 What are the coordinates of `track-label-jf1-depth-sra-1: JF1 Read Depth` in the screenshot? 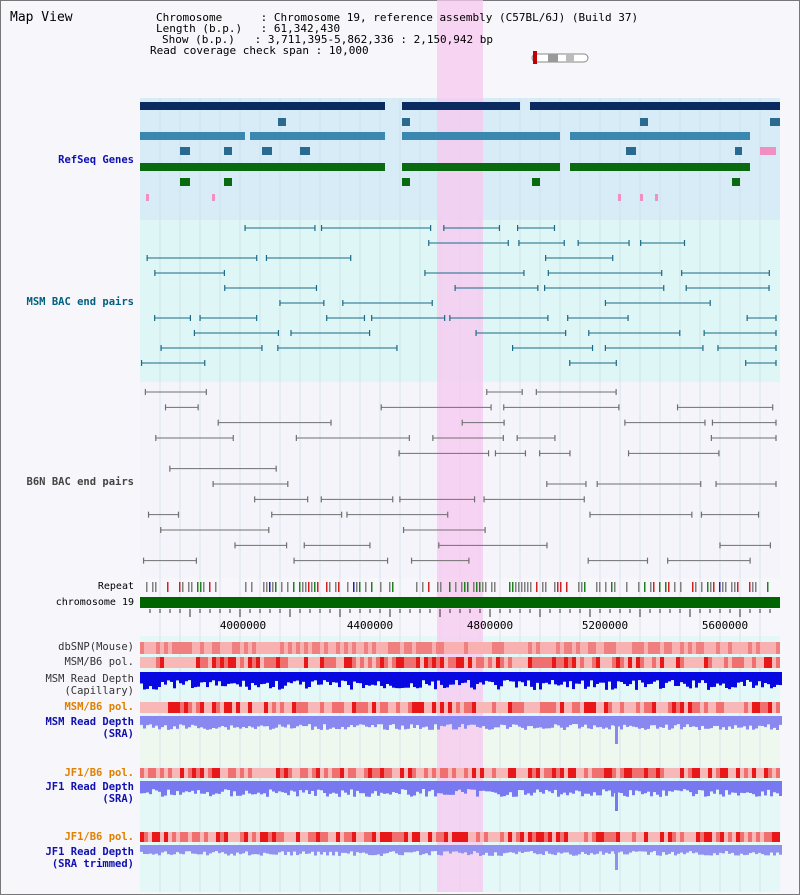 It's located at (89, 787).